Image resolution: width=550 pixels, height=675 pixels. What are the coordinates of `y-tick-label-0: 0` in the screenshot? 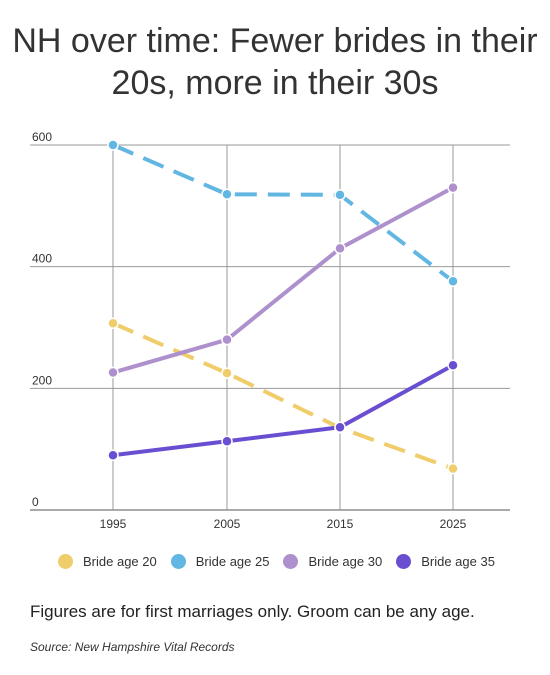 It's located at (35, 502).